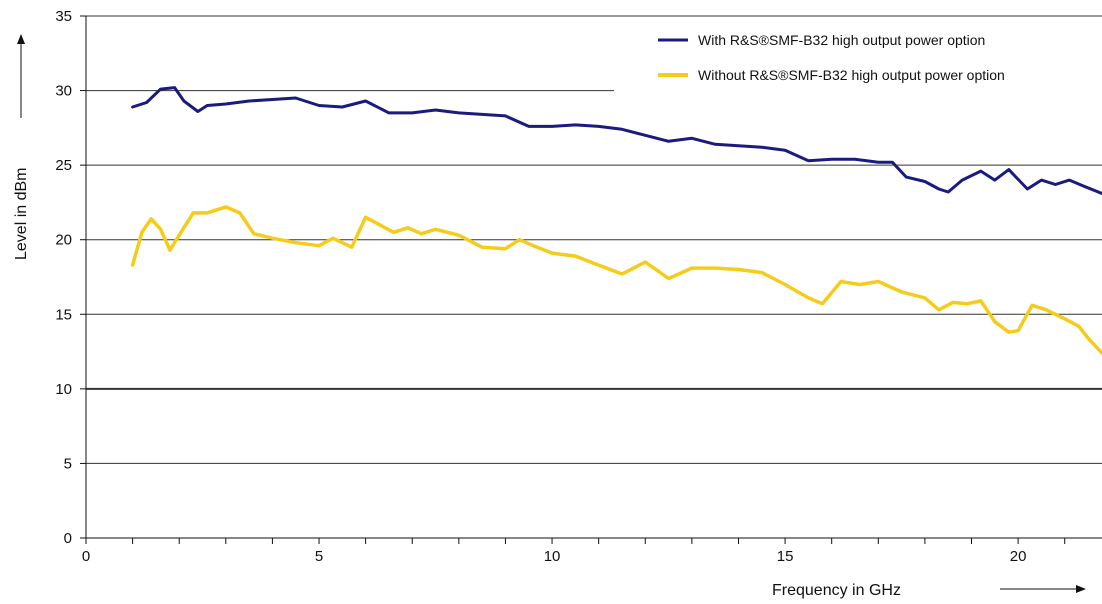  What do you see at coordinates (86, 556) in the screenshot?
I see `x-tick-label-0: 0` at bounding box center [86, 556].